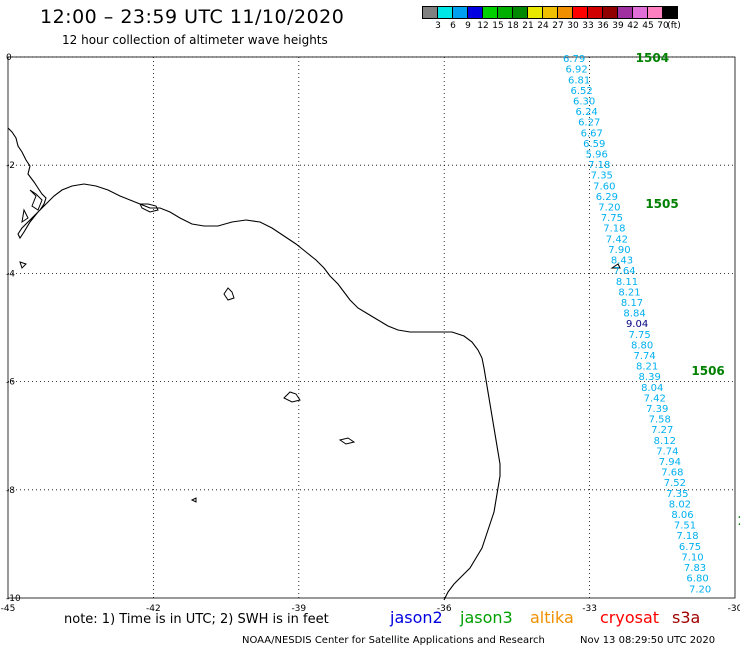  What do you see at coordinates (619, 250) in the screenshot?
I see `track-value: 7.90` at bounding box center [619, 250].